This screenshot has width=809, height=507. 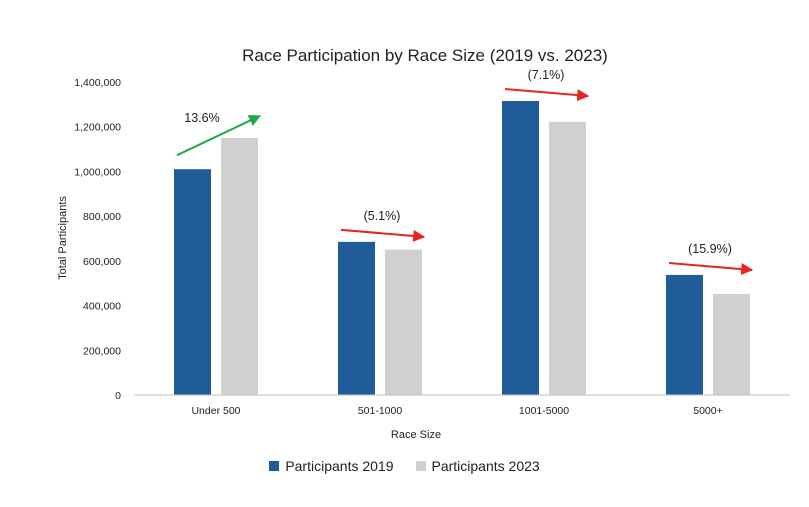 I want to click on y-tick-label: 1,200,000, so click(x=97, y=128).